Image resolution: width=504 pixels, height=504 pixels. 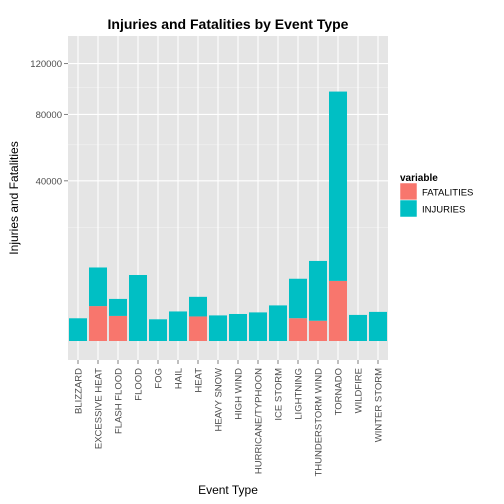 I want to click on bar-injuries-fog, so click(x=158, y=330).